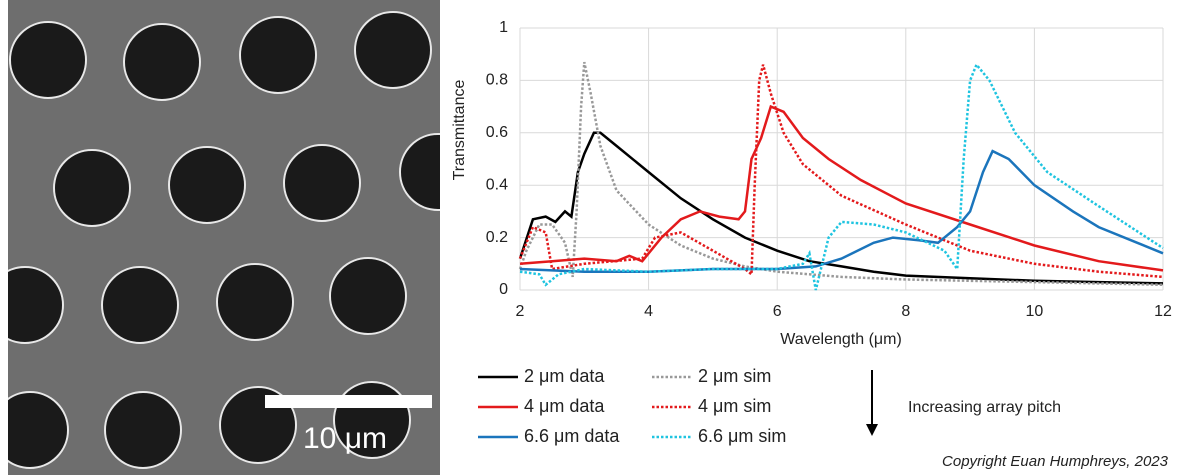 The width and height of the screenshot is (1178, 475). What do you see at coordinates (984, 407) in the screenshot?
I see `annotation: Increasing array pitch` at bounding box center [984, 407].